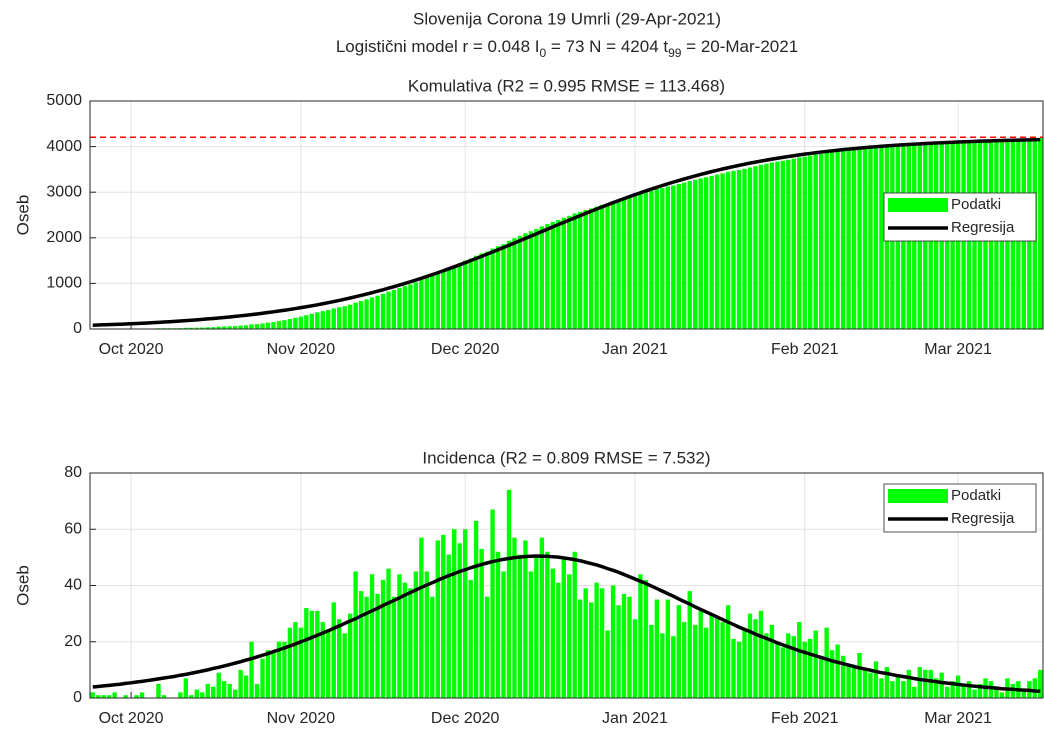 The image size is (1044, 729). I want to click on axes-title: Komulativa (R2 = 0.995 RMSE = 113.468), so click(566, 85).